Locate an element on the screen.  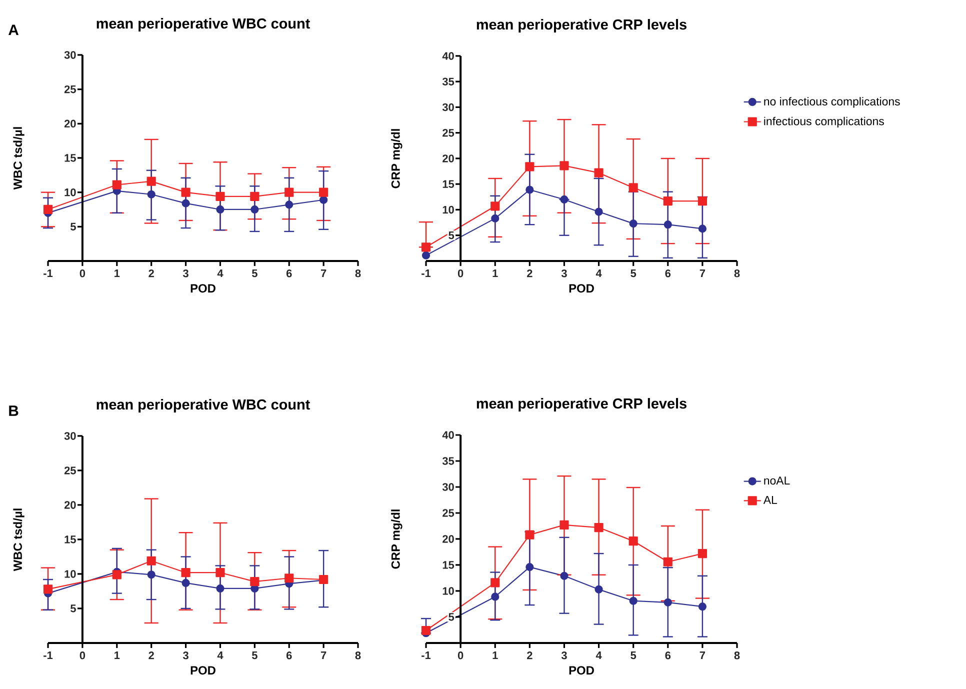
x-tick-label: 7 is located at coordinates (323, 656).